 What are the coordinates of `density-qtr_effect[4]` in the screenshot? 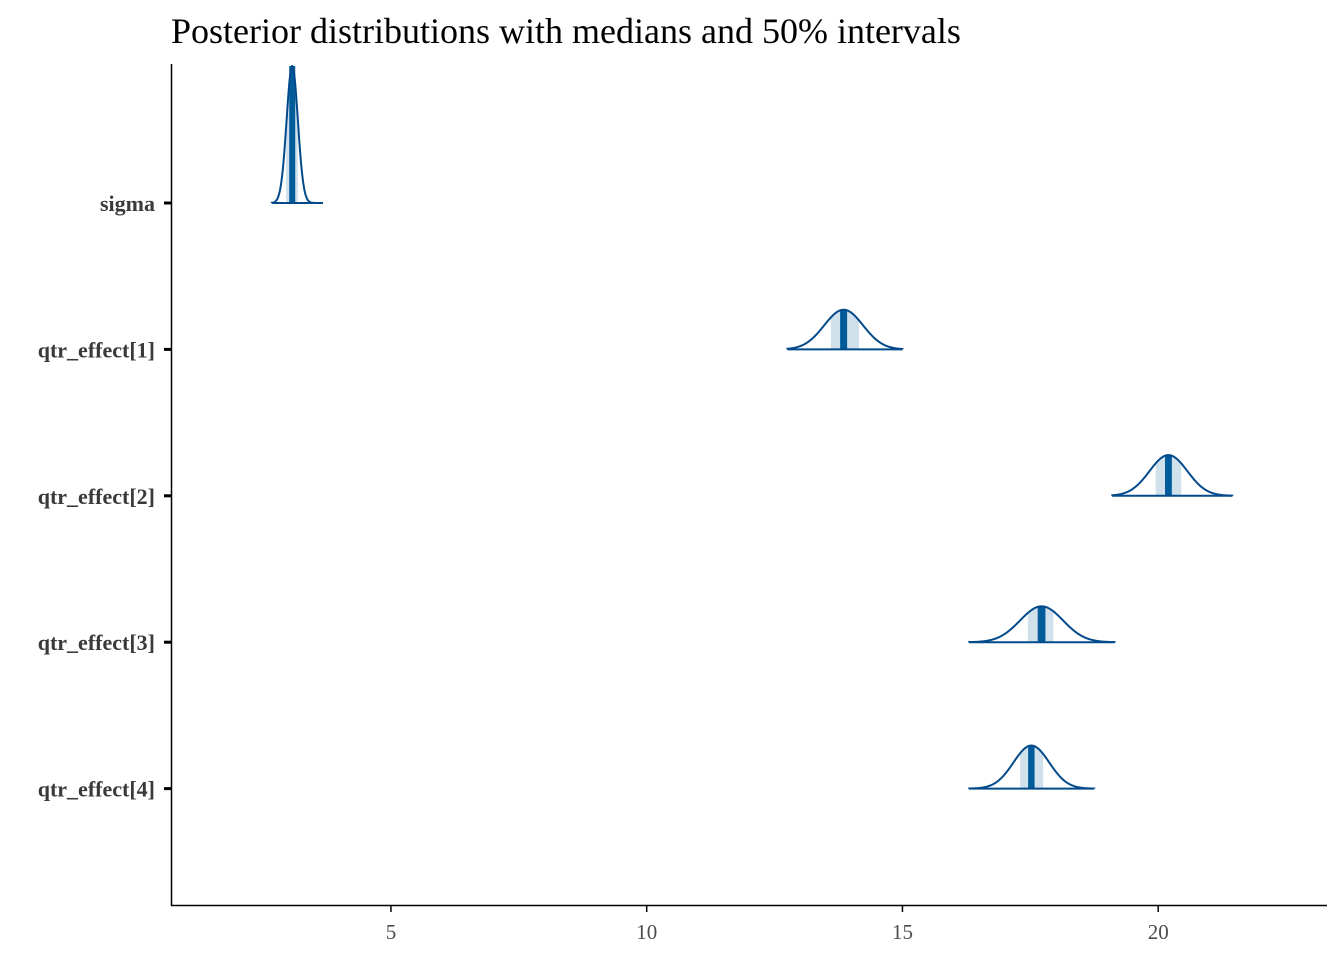 It's located at (1031, 767).